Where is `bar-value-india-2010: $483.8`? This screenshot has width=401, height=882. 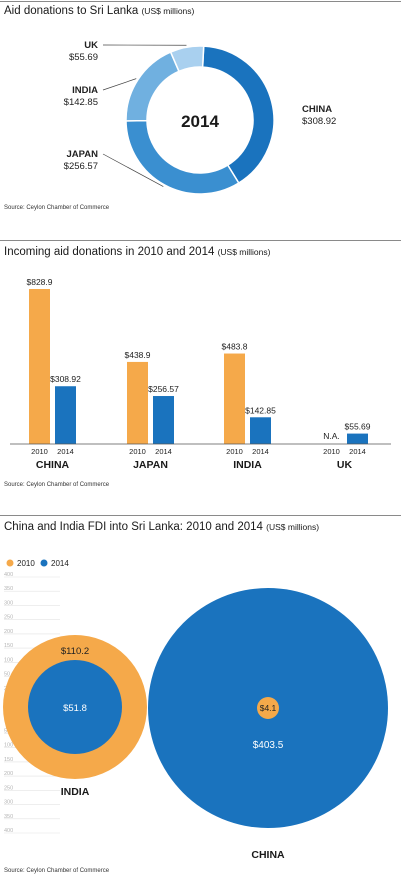 bar-value-india-2010: $483.8 is located at coordinates (235, 347).